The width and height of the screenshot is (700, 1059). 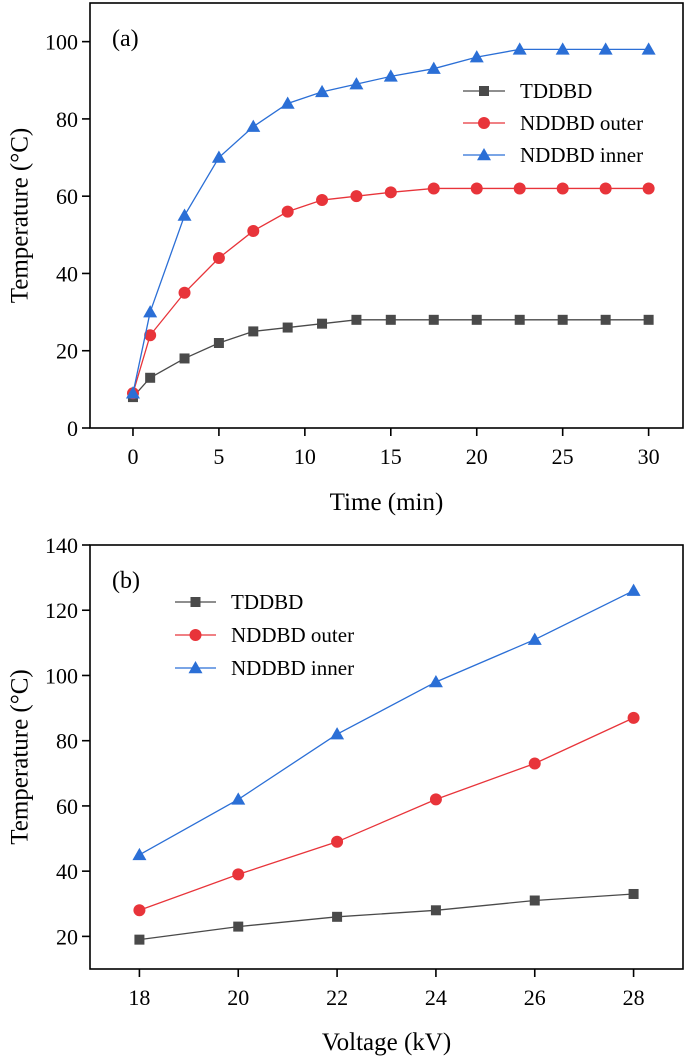 I want to click on x-tick-label: 20, so click(x=477, y=456).